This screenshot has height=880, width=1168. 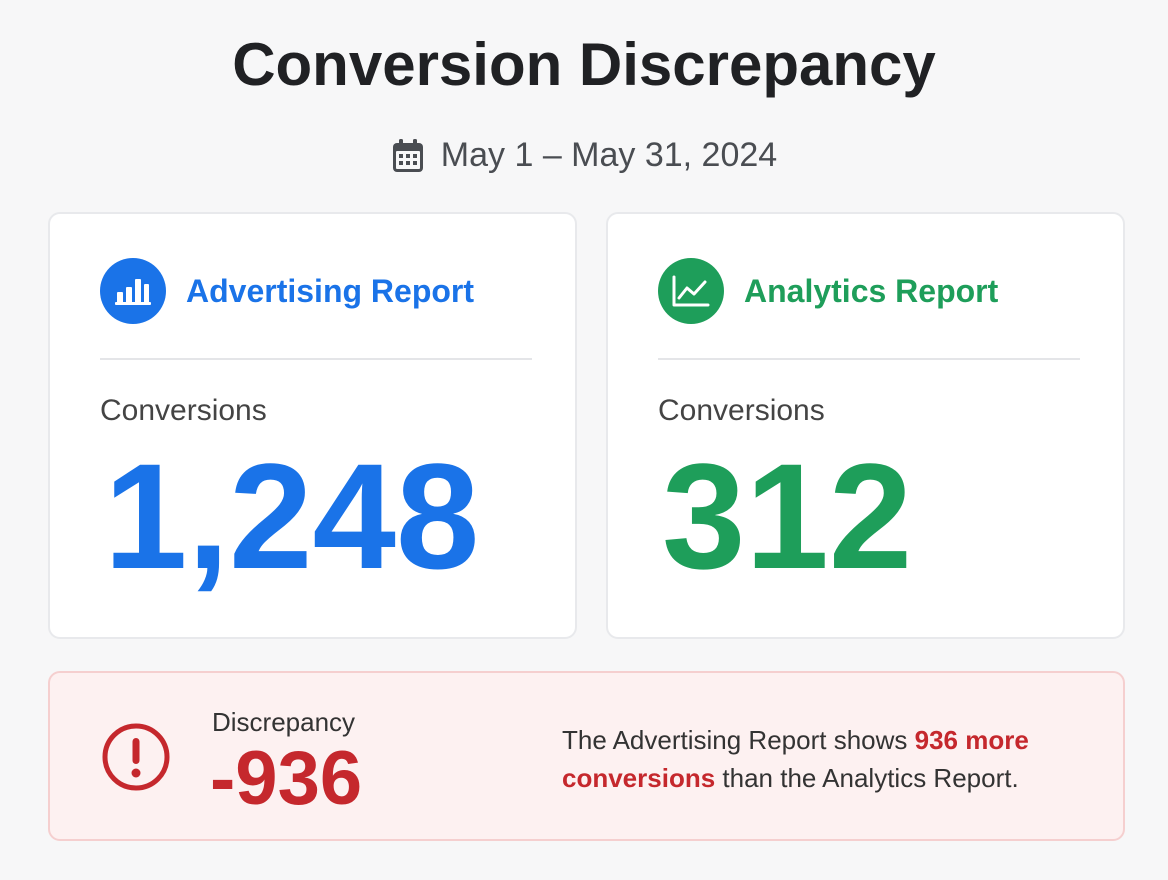 What do you see at coordinates (787, 516) in the screenshot?
I see `analytics-conversions-value: 312` at bounding box center [787, 516].